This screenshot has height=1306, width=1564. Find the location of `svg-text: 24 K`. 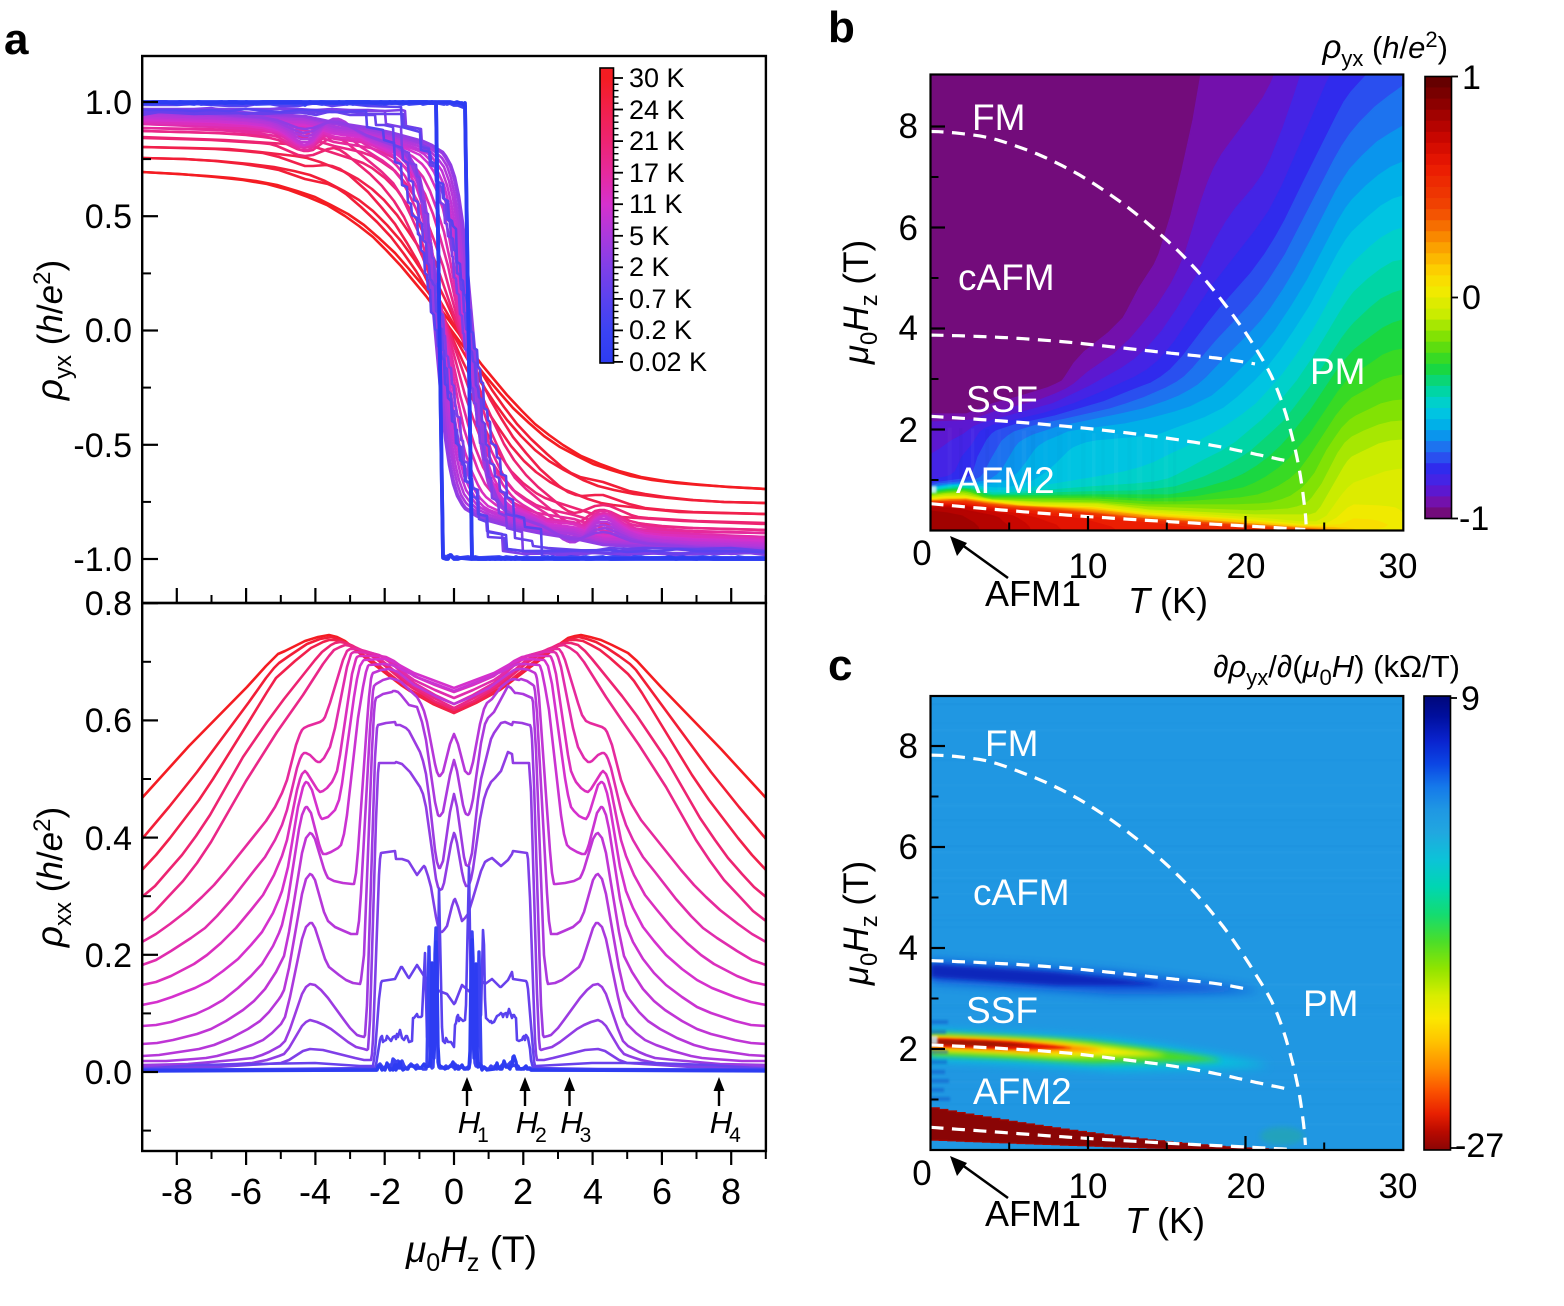

svg-text: 24 K is located at coordinates (657, 110).